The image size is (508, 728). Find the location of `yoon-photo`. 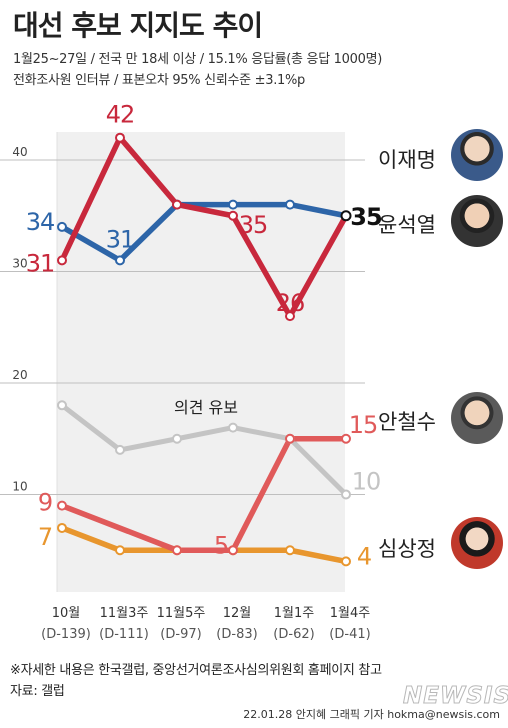

yoon-photo is located at coordinates (477, 221).